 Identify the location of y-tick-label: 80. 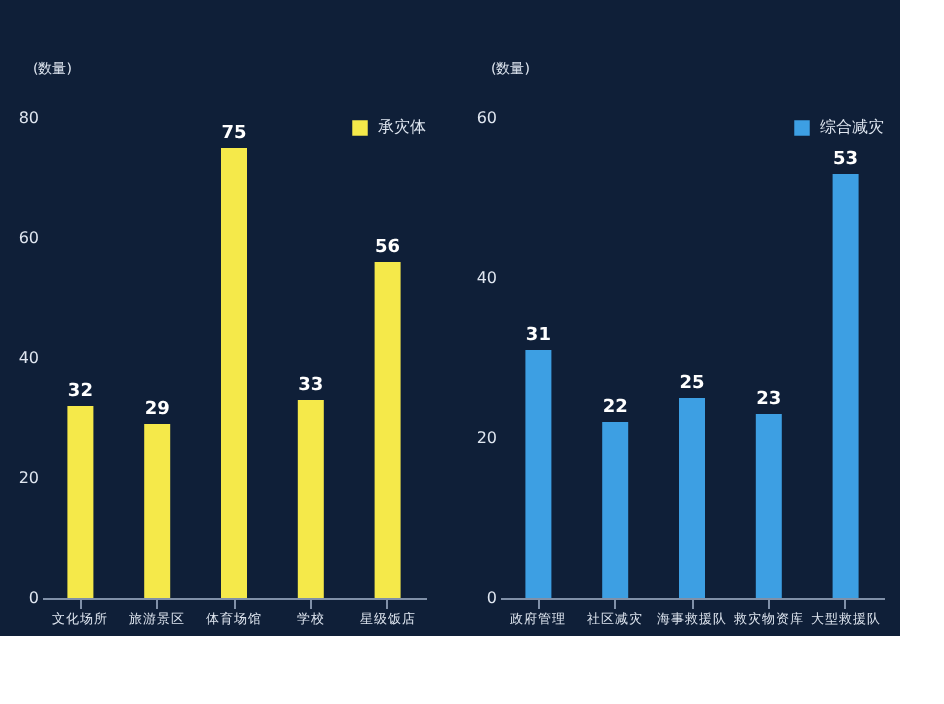
(28, 118).